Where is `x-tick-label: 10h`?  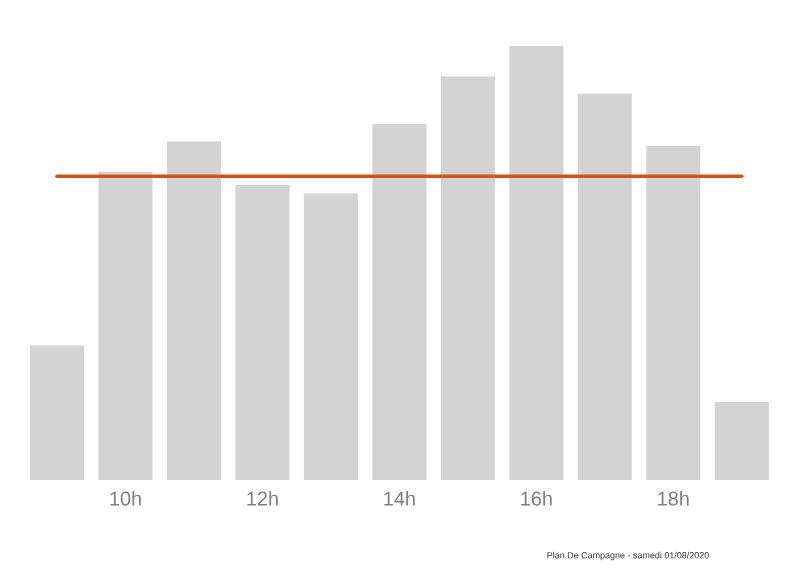
x-tick-label: 10h is located at coordinates (125, 498).